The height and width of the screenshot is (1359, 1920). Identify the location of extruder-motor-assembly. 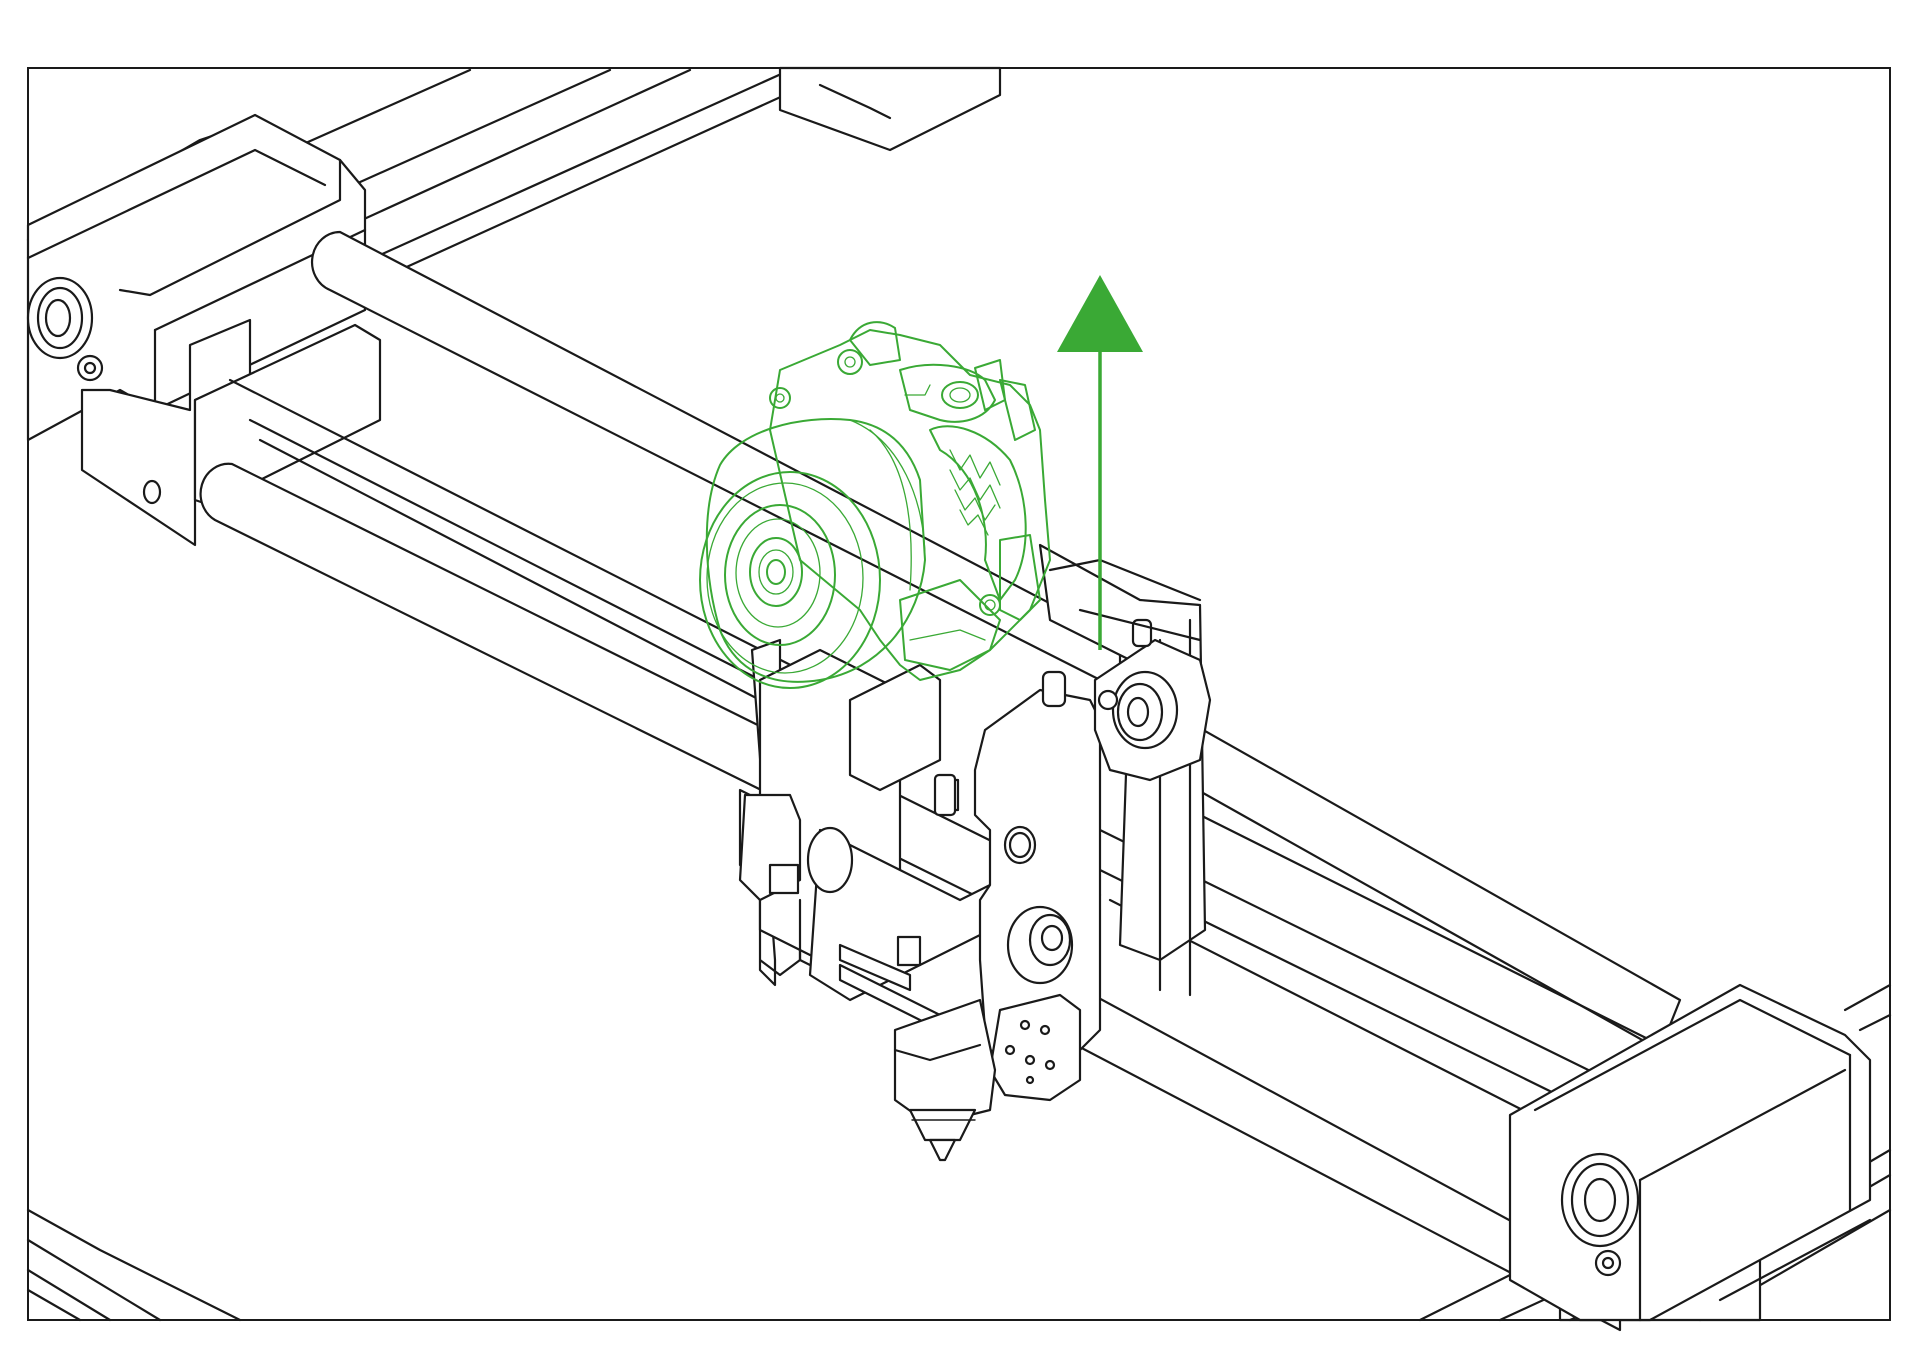
(875, 505).